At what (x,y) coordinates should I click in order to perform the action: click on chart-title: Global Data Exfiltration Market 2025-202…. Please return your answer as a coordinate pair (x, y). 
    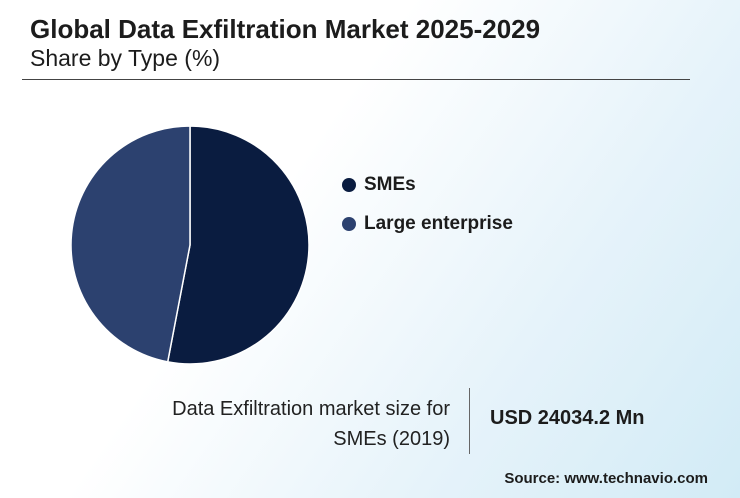
    Looking at the image, I should click on (285, 29).